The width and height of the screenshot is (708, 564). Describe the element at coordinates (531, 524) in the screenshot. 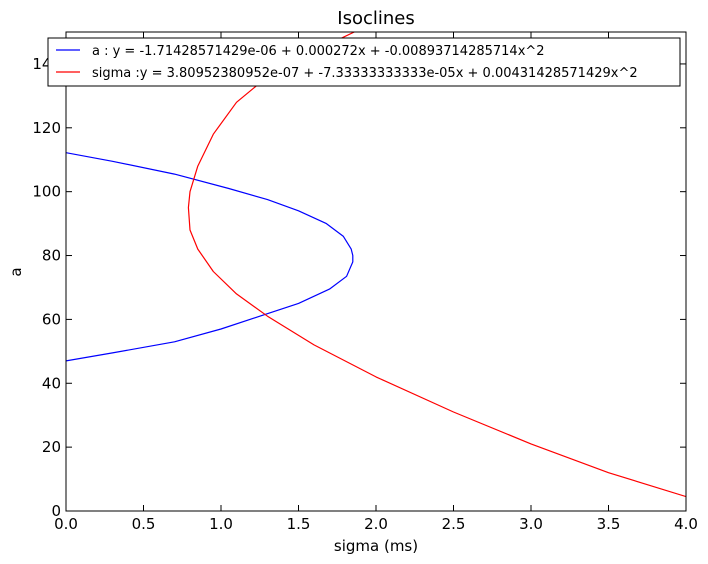

I see `x-tick-label: 3.0` at that location.